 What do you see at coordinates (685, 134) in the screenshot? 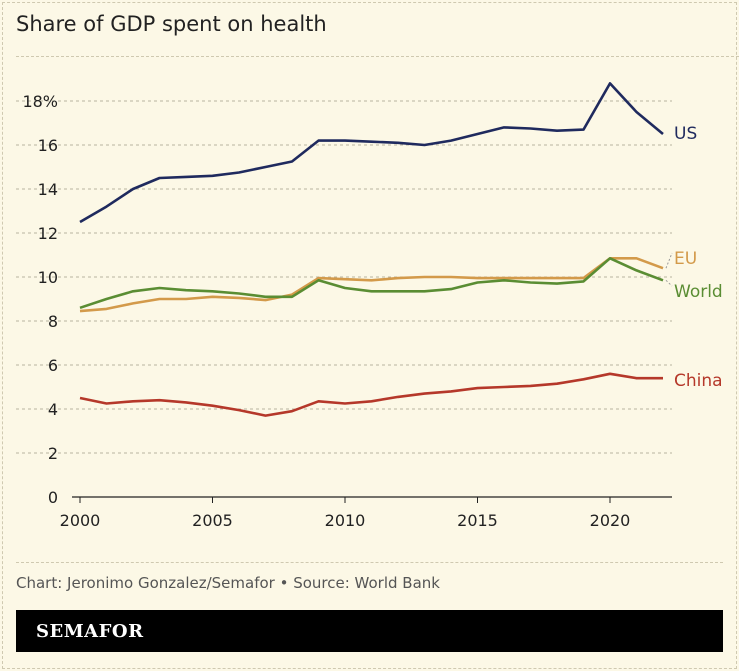
I see `series-label-us: US` at bounding box center [685, 134].